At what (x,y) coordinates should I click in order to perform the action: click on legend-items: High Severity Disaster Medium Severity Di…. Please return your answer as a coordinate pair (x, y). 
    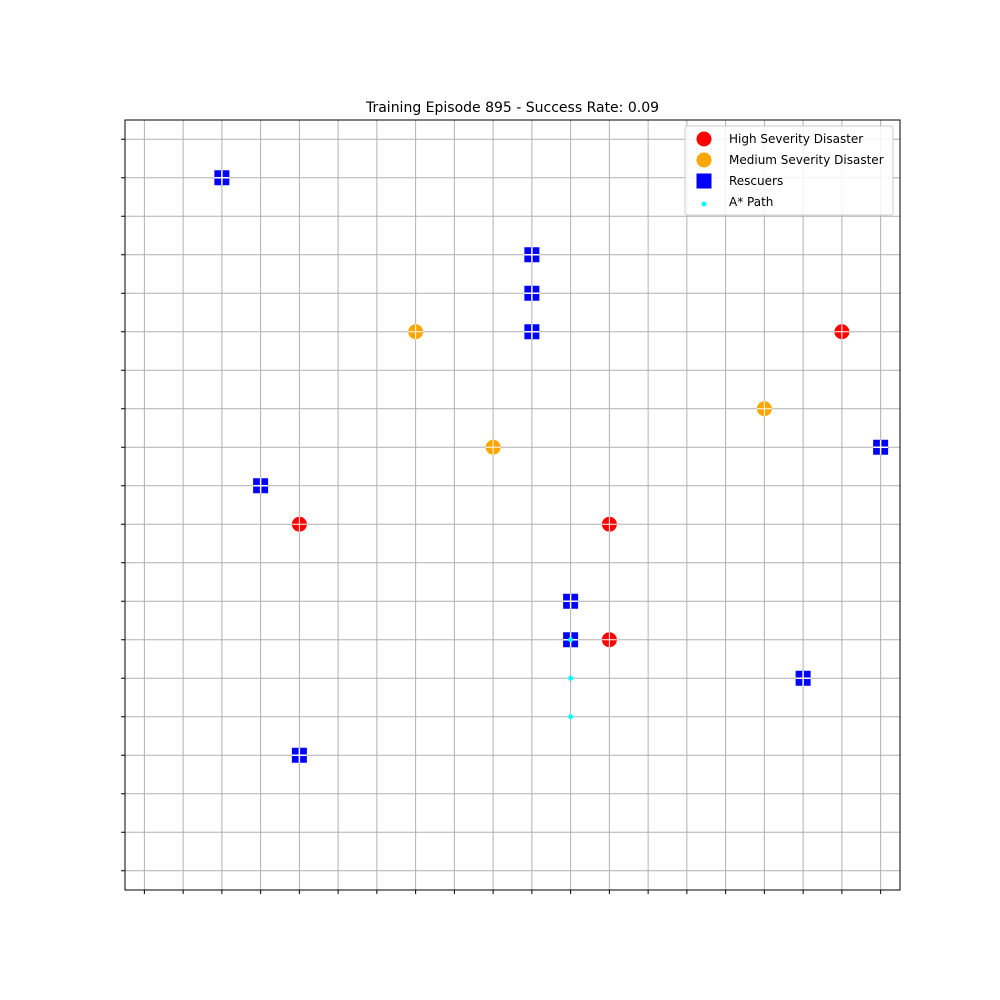
    Looking at the image, I should click on (790, 170).